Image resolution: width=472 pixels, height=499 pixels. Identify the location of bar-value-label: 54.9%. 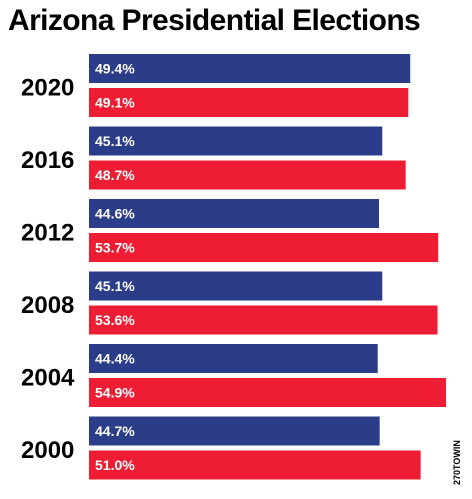
(115, 393).